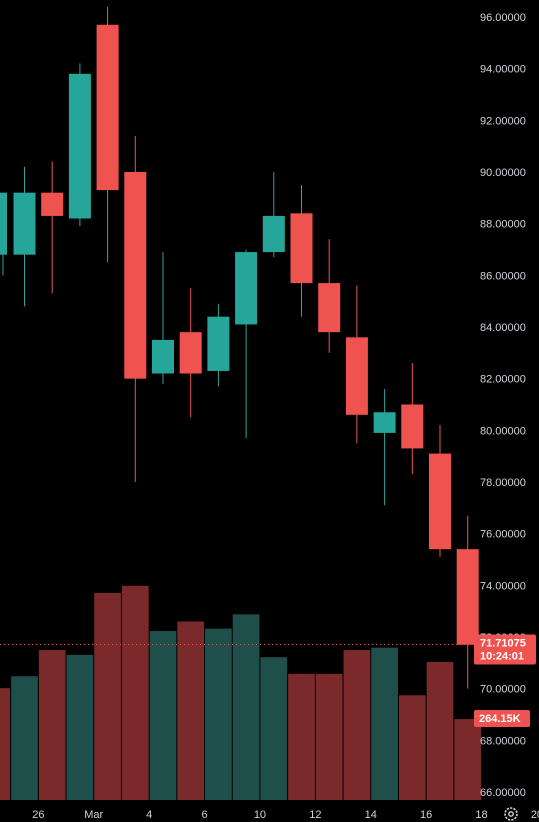 Image resolution: width=539 pixels, height=822 pixels. What do you see at coordinates (426, 815) in the screenshot?
I see `x-tick-label: 16` at bounding box center [426, 815].